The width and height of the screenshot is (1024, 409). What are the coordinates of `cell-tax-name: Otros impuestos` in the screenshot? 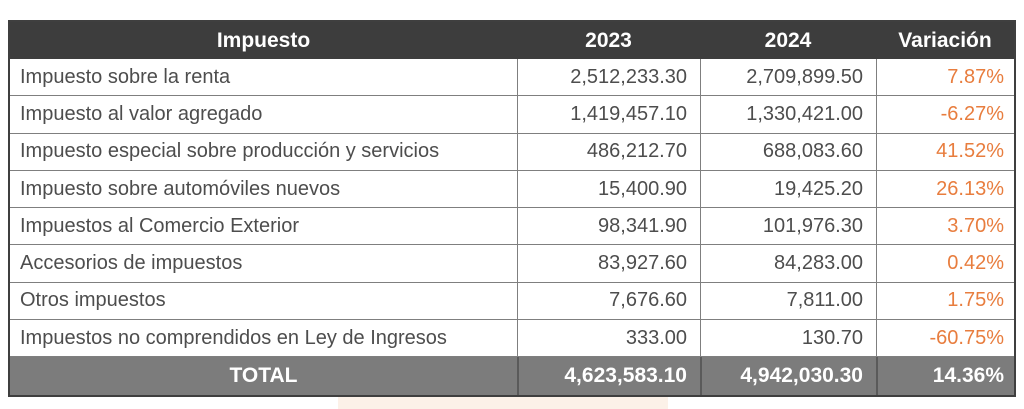 It's located at (93, 300).